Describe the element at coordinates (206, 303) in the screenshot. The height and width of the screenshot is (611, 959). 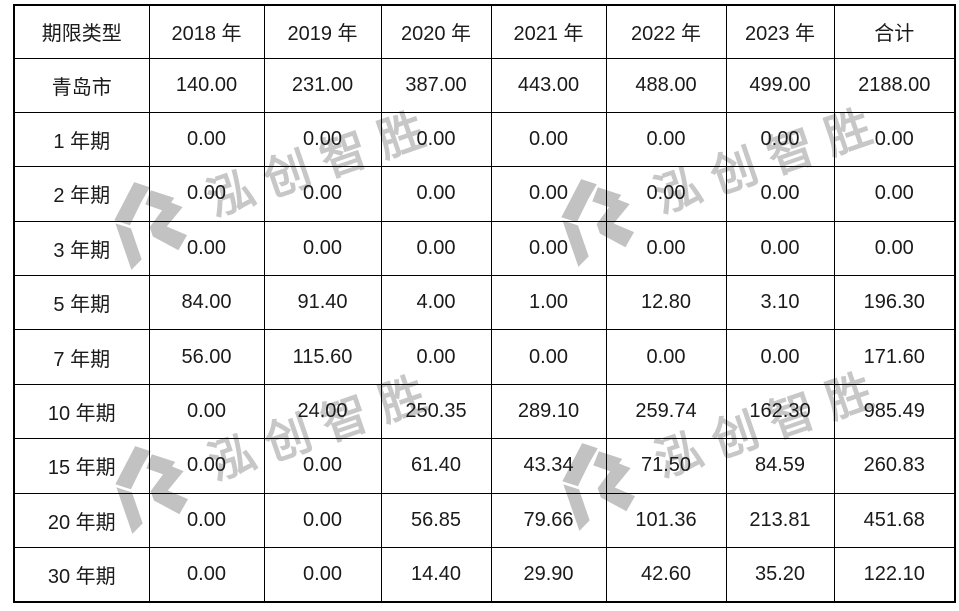
I see `value-cell: 84.00` at that location.